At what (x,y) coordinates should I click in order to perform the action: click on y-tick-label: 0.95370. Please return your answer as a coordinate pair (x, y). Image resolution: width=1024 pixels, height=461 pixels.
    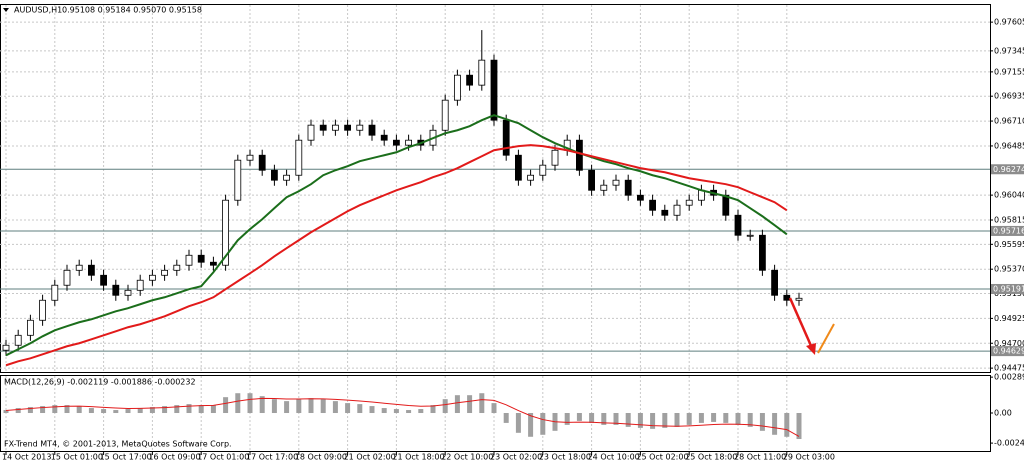
    Looking at the image, I should click on (1009, 269).